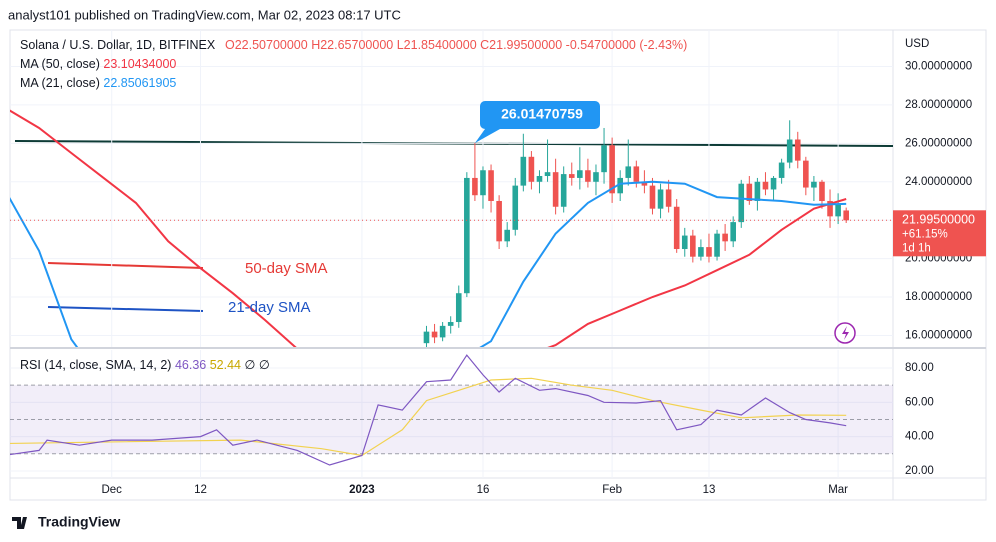  What do you see at coordinates (19, 523) in the screenshot?
I see `logo` at bounding box center [19, 523].